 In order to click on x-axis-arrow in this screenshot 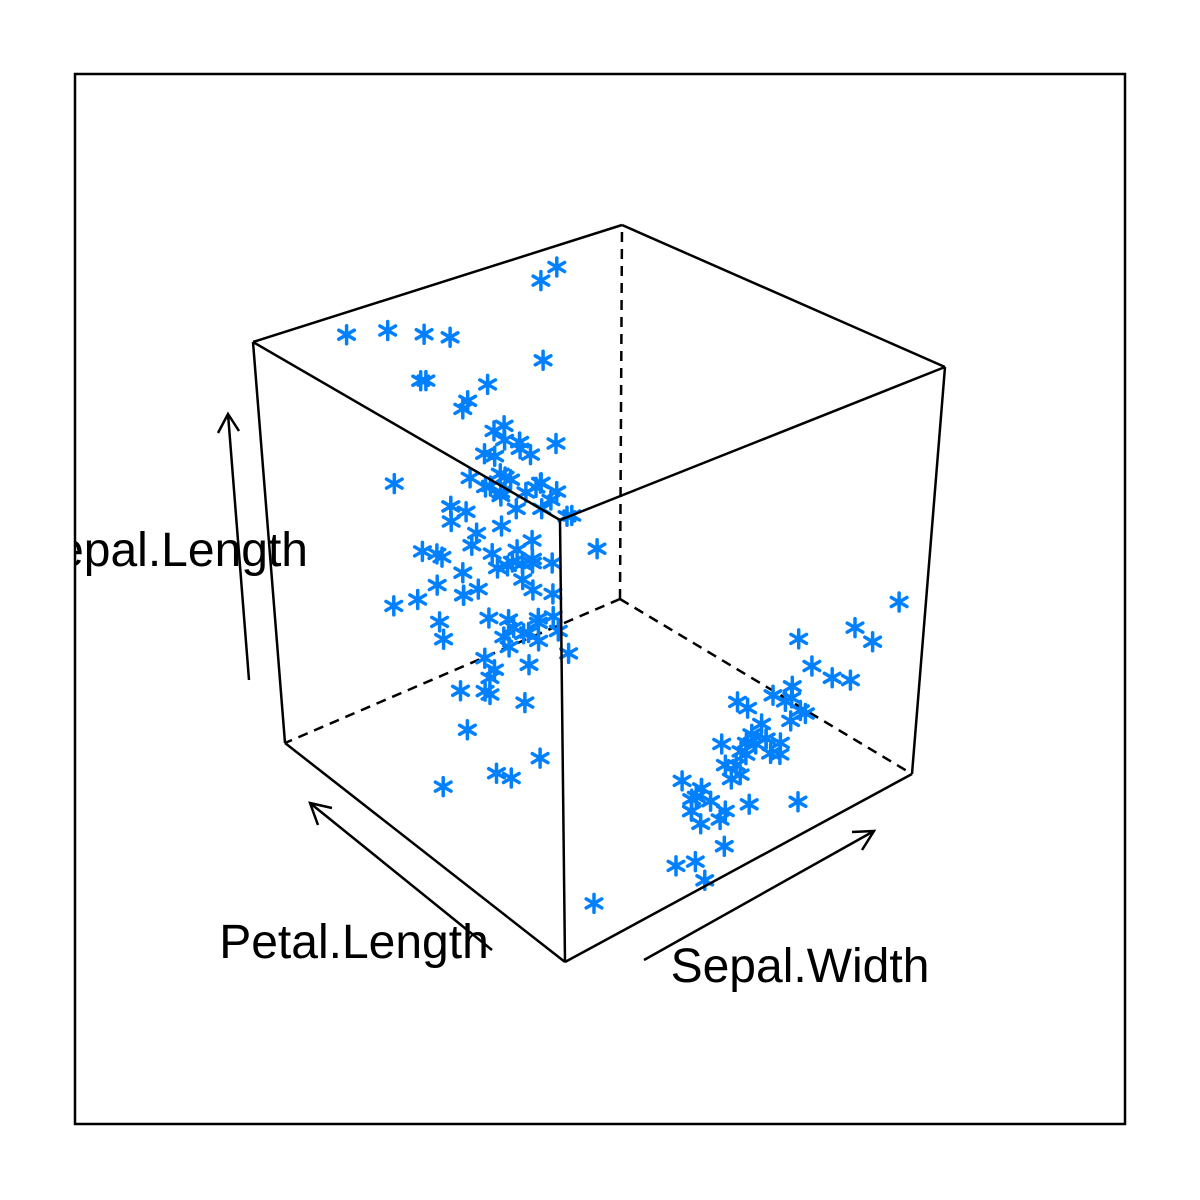, I will do `click(760, 895)`.